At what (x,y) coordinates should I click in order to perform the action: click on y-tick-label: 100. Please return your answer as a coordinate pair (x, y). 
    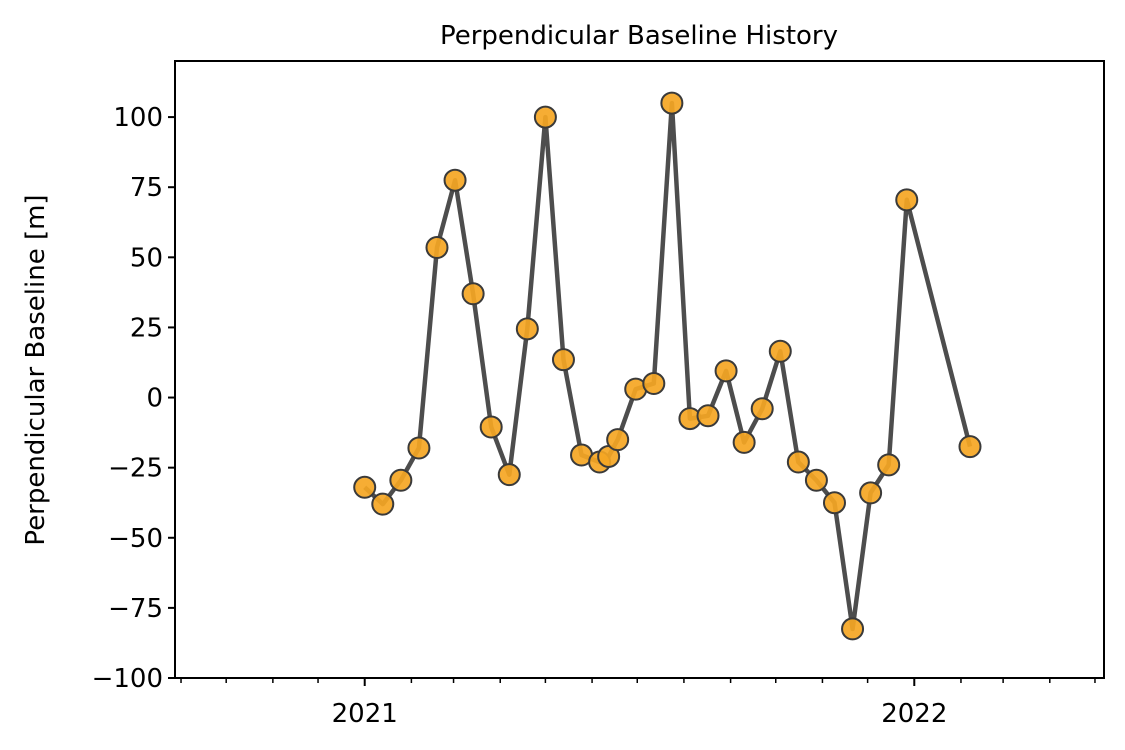
    Looking at the image, I should click on (138, 118).